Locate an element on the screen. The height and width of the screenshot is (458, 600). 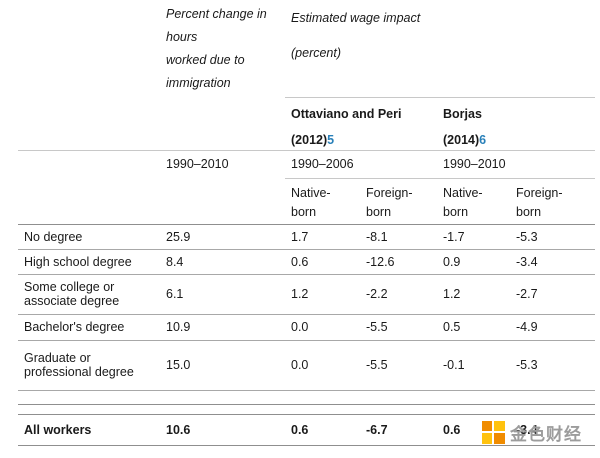
watermark: 金色财经 is located at coordinates (532, 432).